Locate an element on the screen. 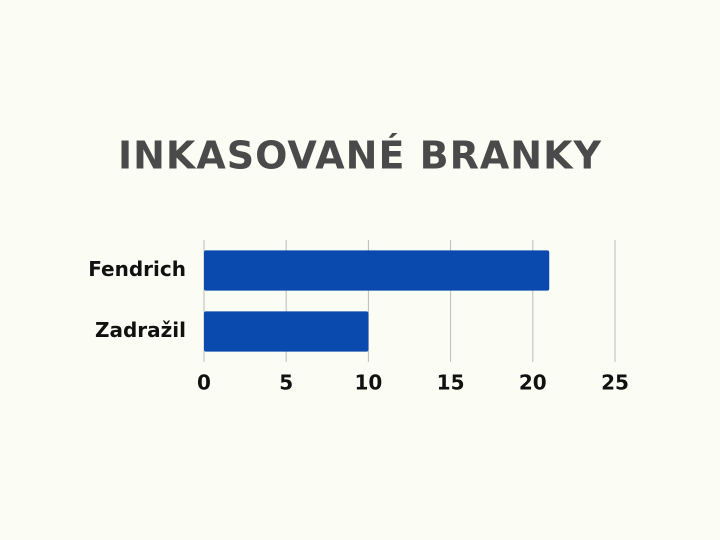 The width and height of the screenshot is (720, 540). chart-title: INKASOVANÉ BRANKY is located at coordinates (360, 156).